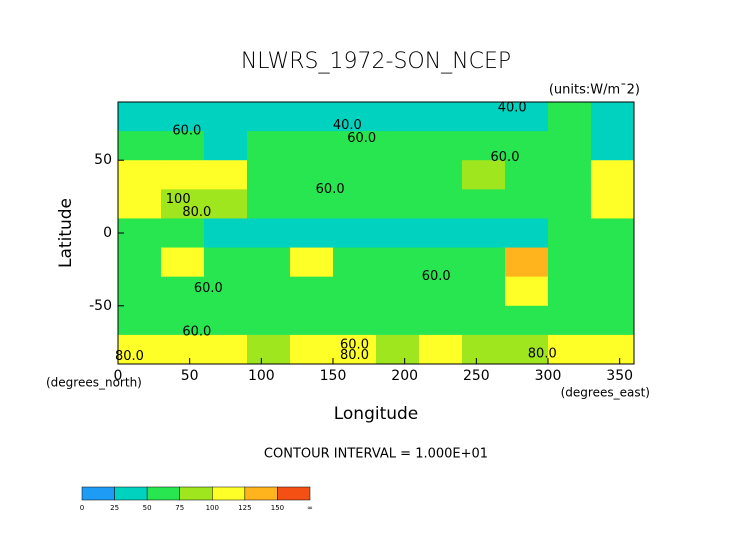 The width and height of the screenshot is (752, 536). I want to click on units-label: (units:W/m¯2), so click(594, 90).